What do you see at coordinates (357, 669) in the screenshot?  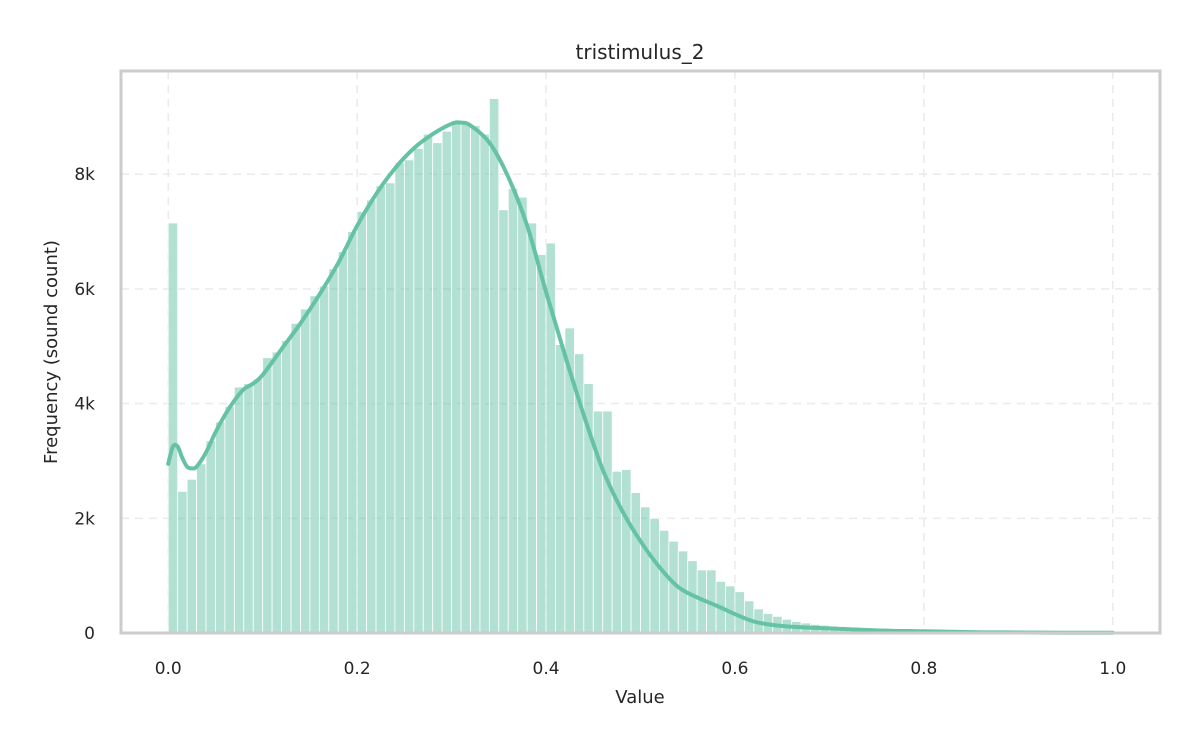 I see `x-tick-label: 0.2` at bounding box center [357, 669].